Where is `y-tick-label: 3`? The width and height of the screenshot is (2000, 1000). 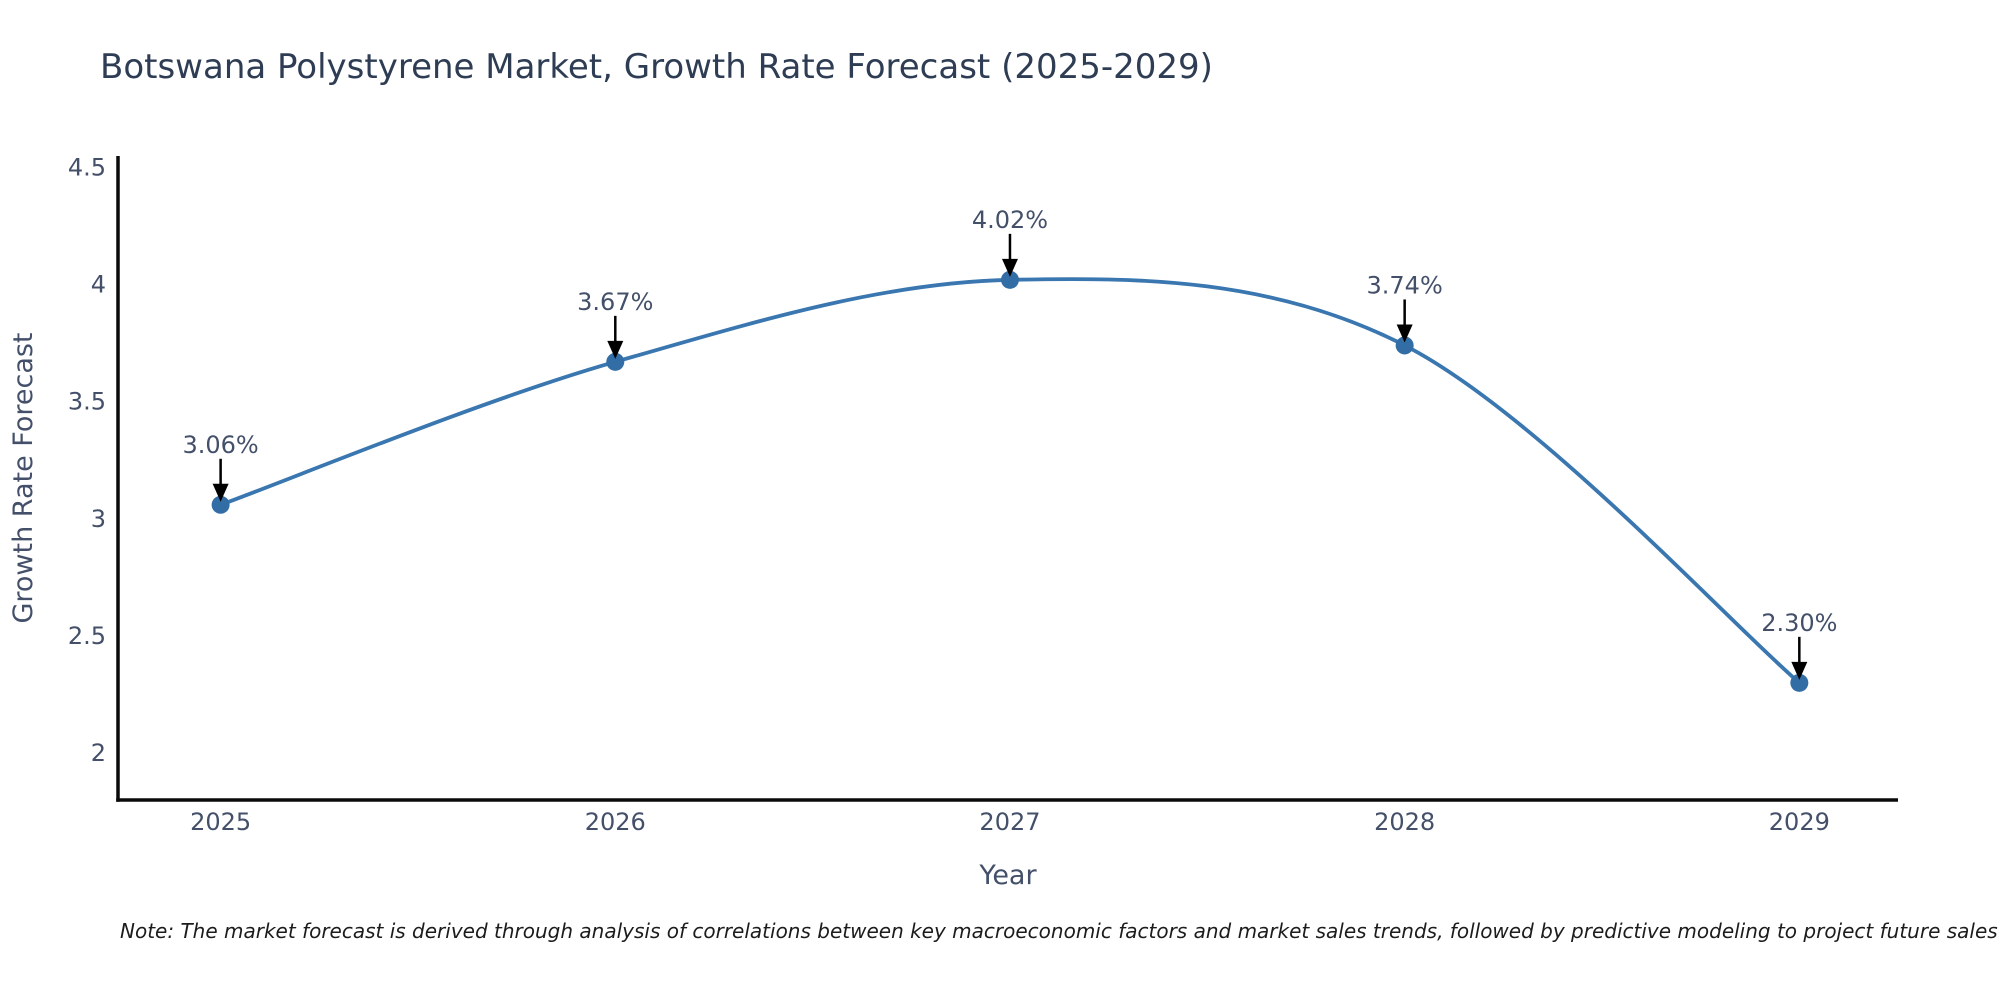
y-tick-label: 3 is located at coordinates (98, 519).